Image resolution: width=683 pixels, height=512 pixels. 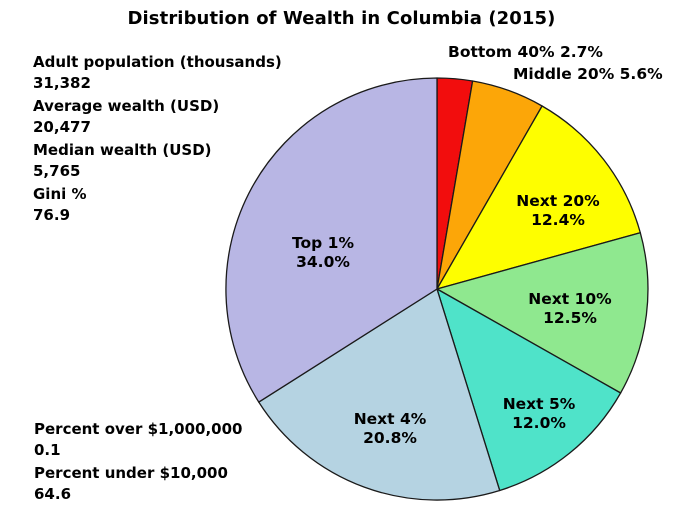 I want to click on stat-label: Gini %, so click(x=60, y=194).